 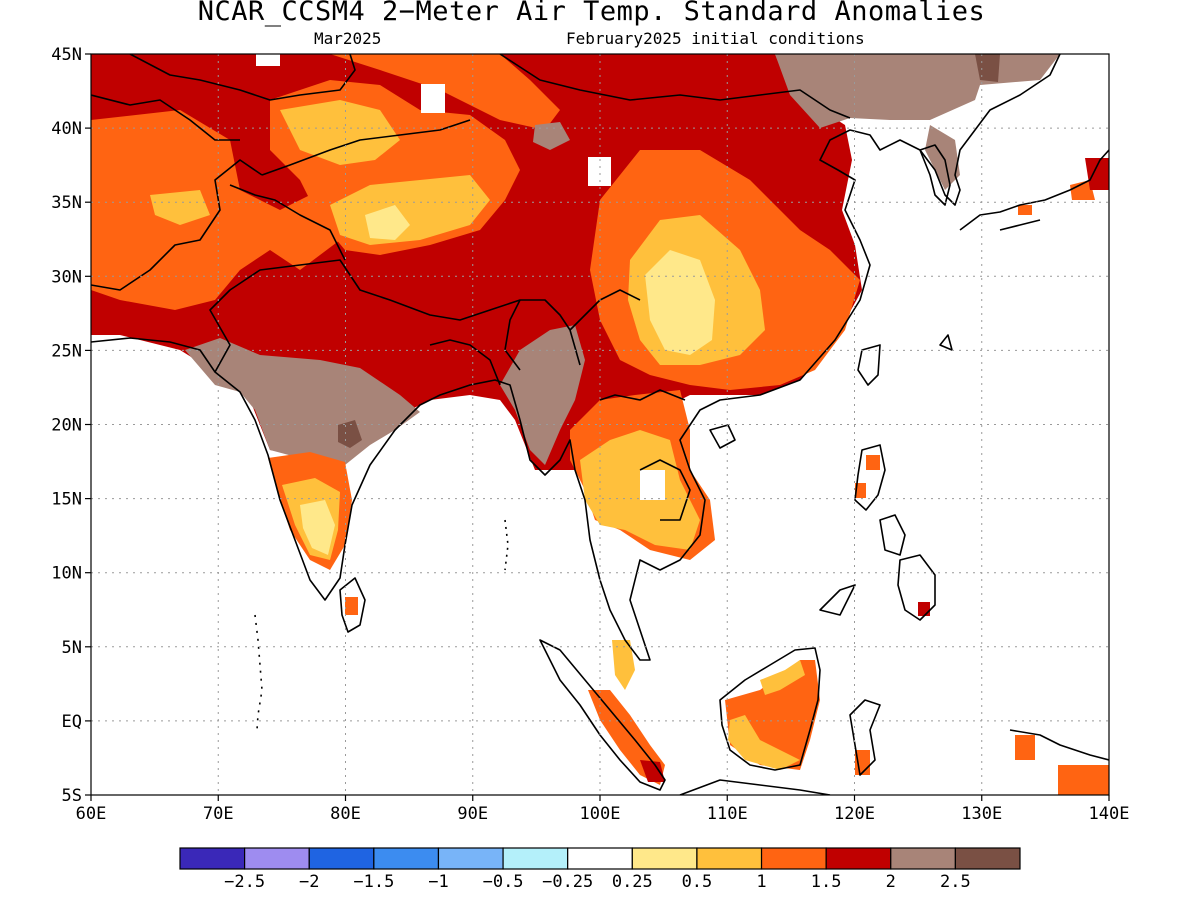 What do you see at coordinates (66, 55) in the screenshot?
I see `lat-tick-label: 45N` at bounding box center [66, 55].